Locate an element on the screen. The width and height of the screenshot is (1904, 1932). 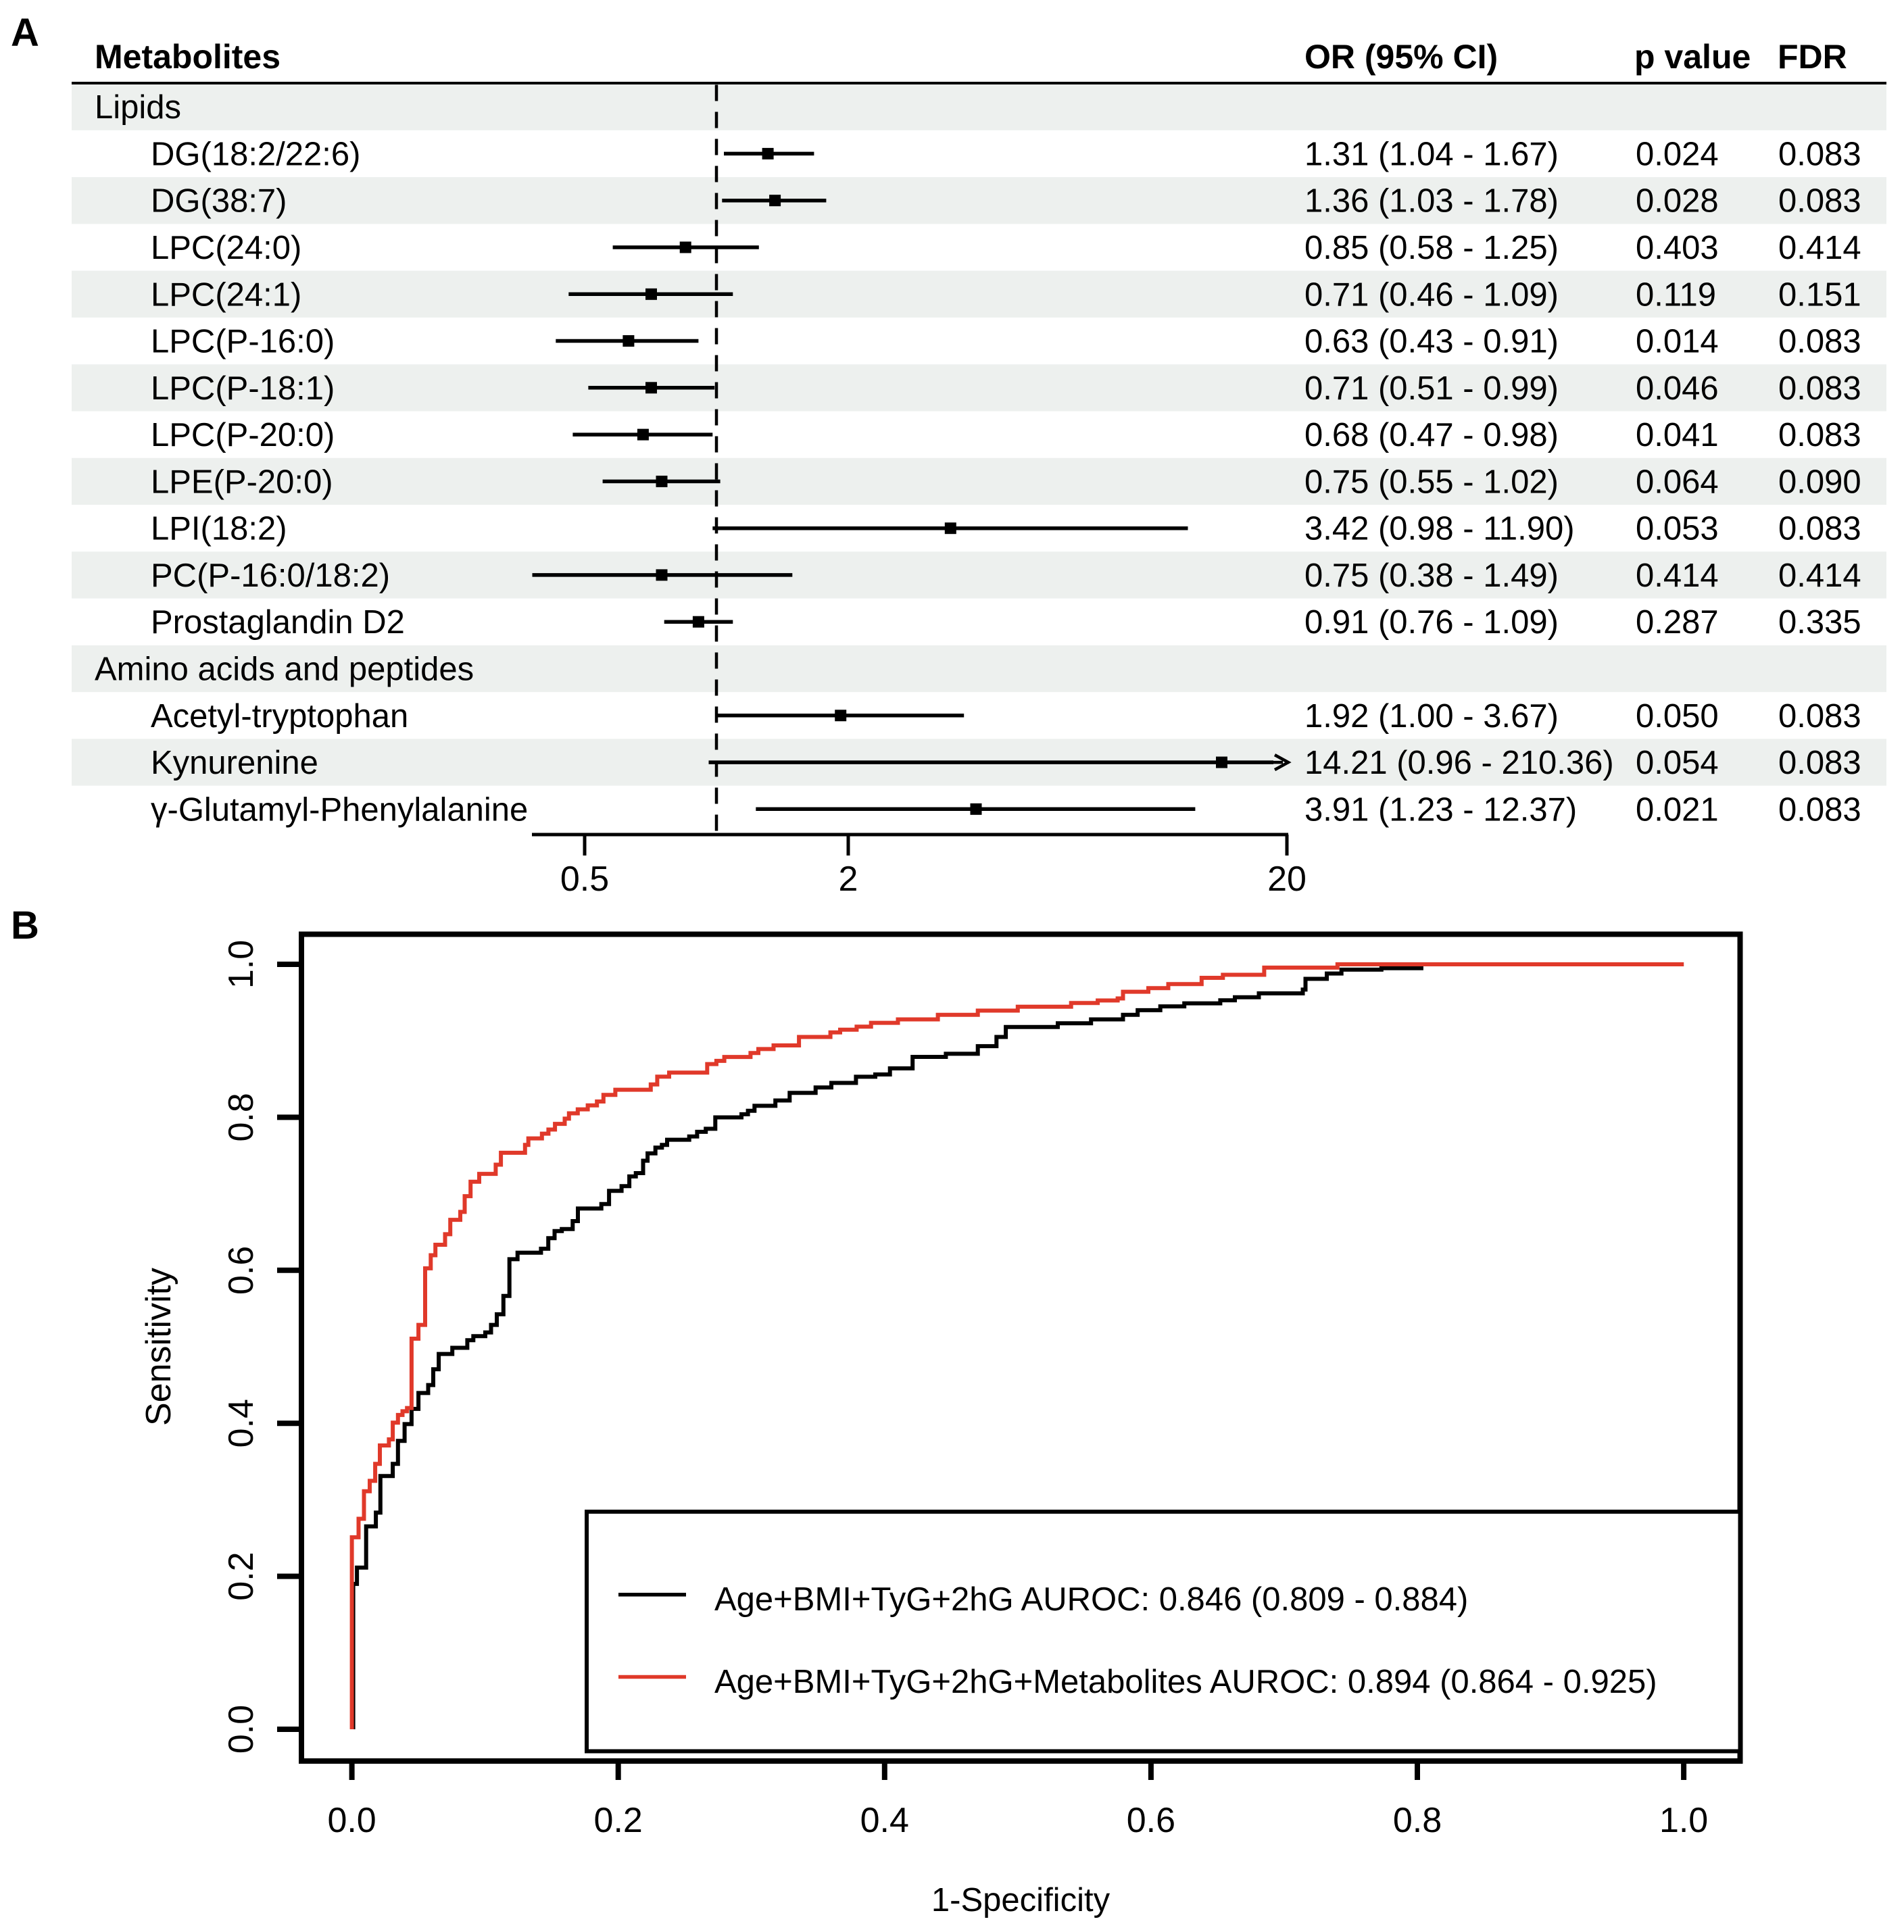
svg-text: 14.21 (0.96 - 210.36) is located at coordinates (1459, 763).